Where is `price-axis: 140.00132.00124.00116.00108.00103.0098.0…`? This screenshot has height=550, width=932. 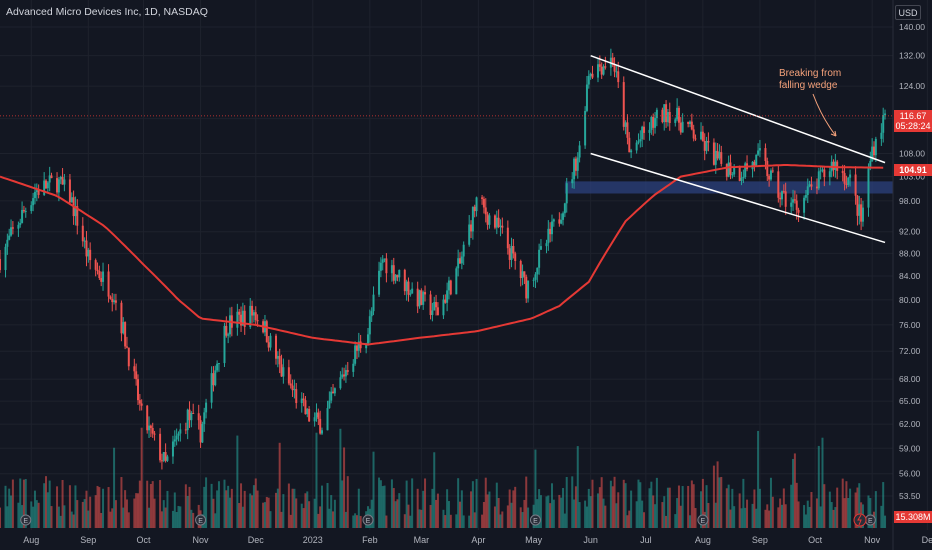 price-axis: 140.00132.00124.00116.00108.00103.0098.0… is located at coordinates (912, 261).